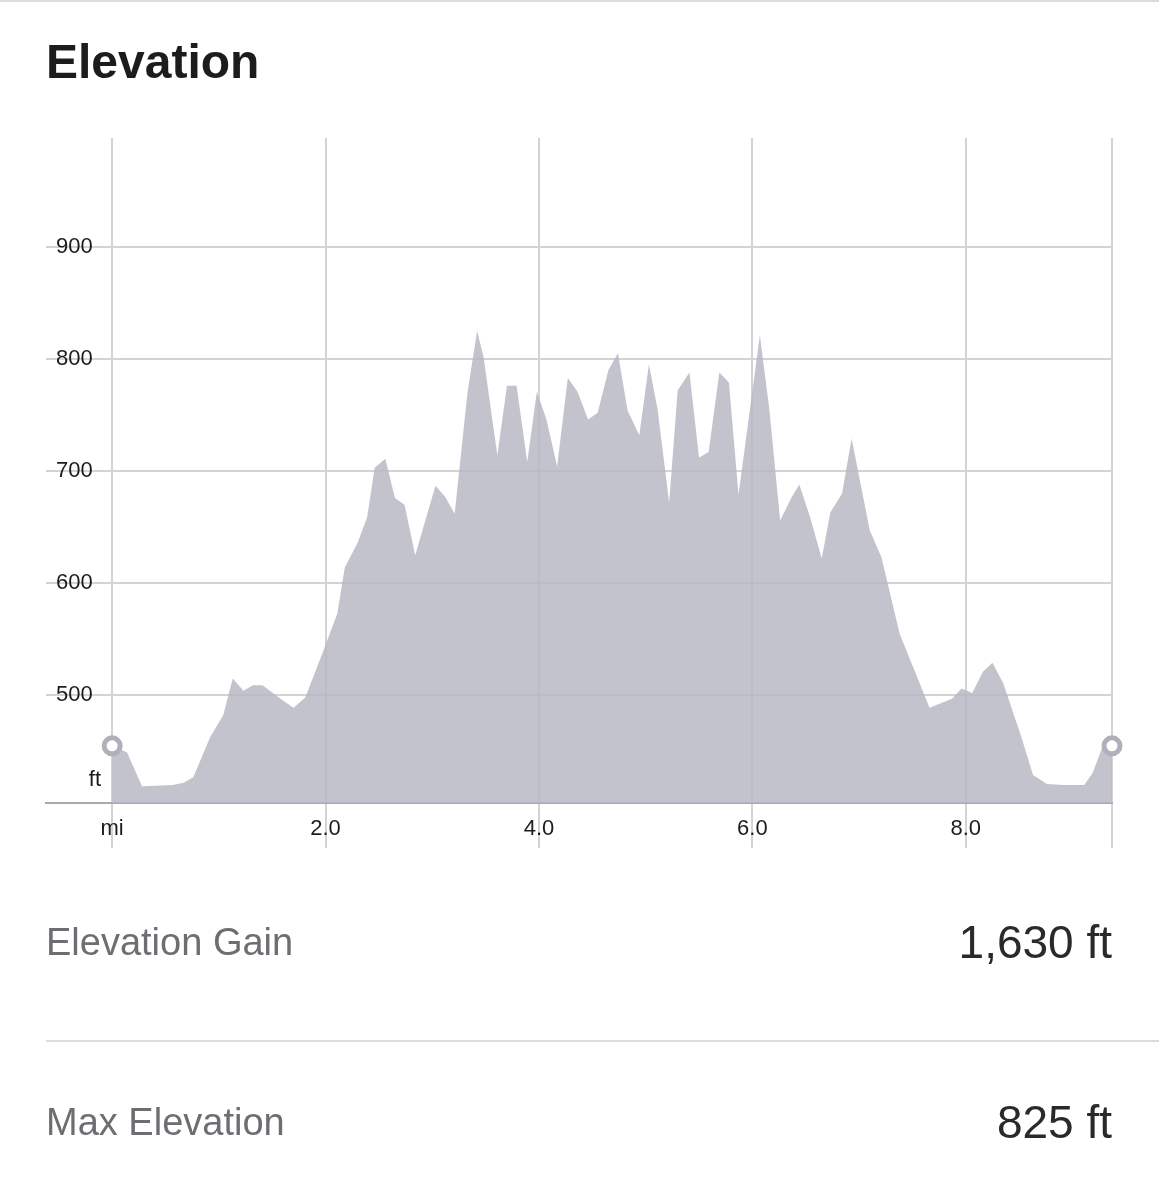 This screenshot has height=1200, width=1159. Describe the element at coordinates (165, 1122) in the screenshot. I see `text: Max Elevation` at that location.